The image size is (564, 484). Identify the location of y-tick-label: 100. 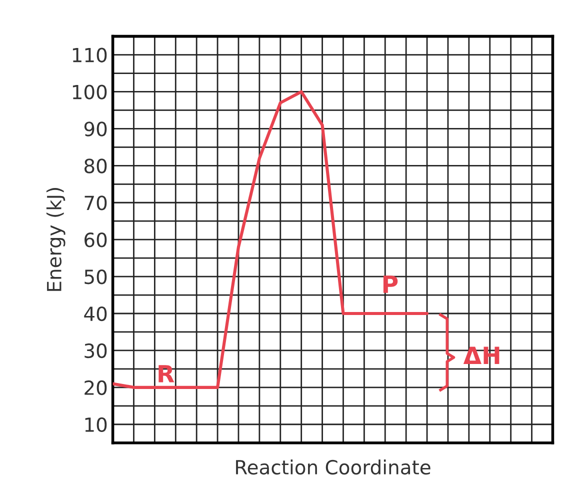
(89, 92).